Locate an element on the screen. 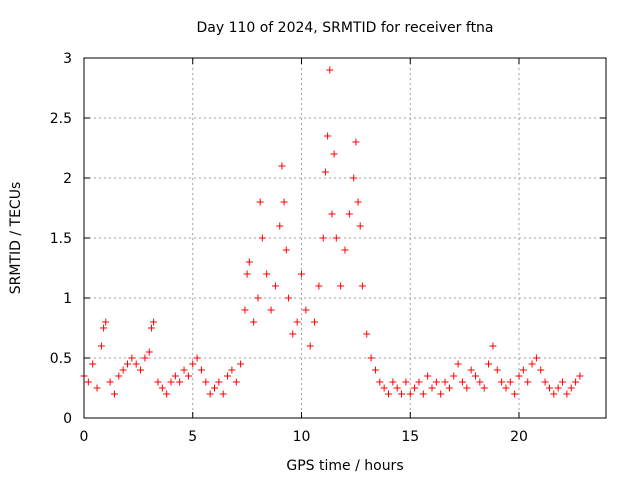  x-tick-label: 0 is located at coordinates (84, 437).